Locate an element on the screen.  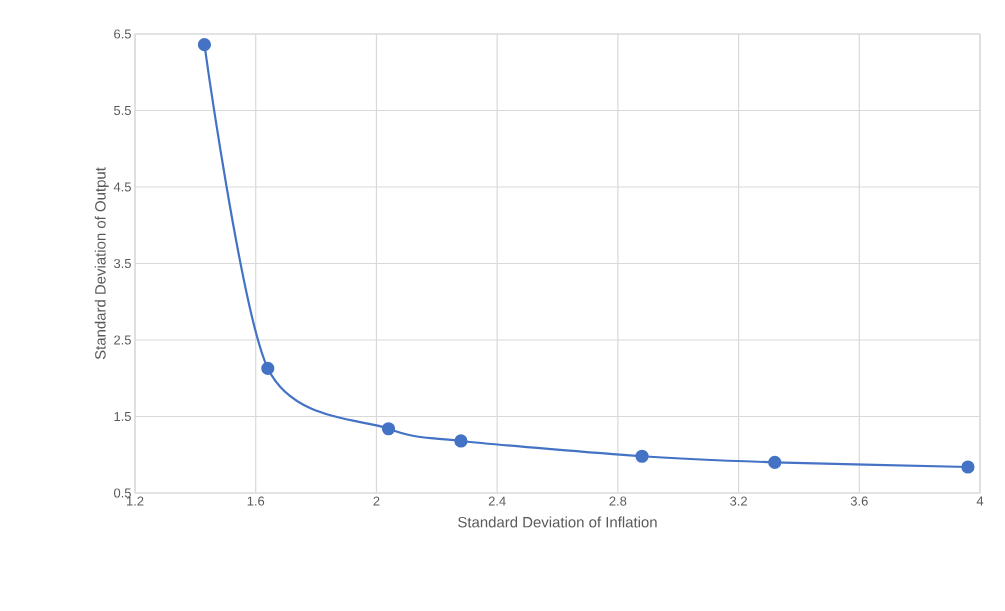
x-axis-title: Standard Deviation of Inflation is located at coordinates (557, 522).